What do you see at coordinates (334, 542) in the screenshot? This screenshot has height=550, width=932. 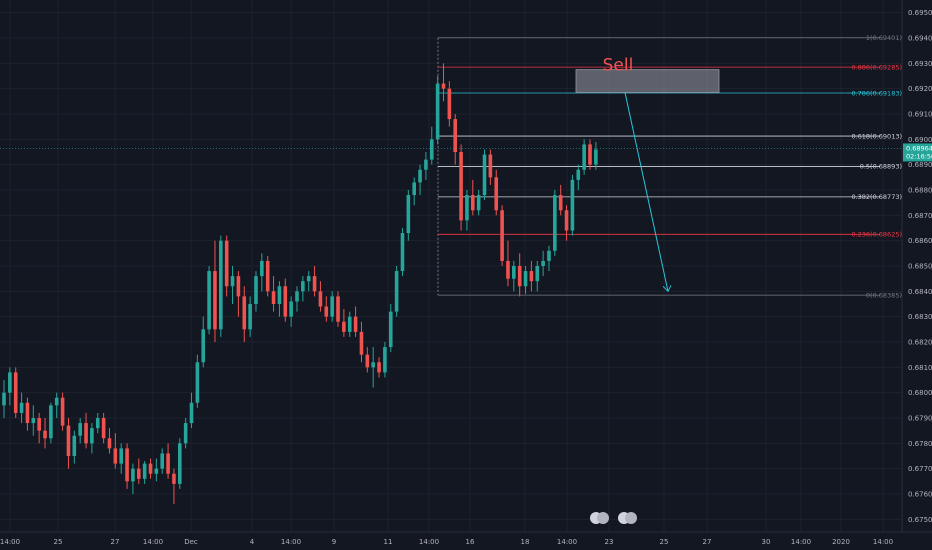 I see `time-tick-label: 9` at bounding box center [334, 542].